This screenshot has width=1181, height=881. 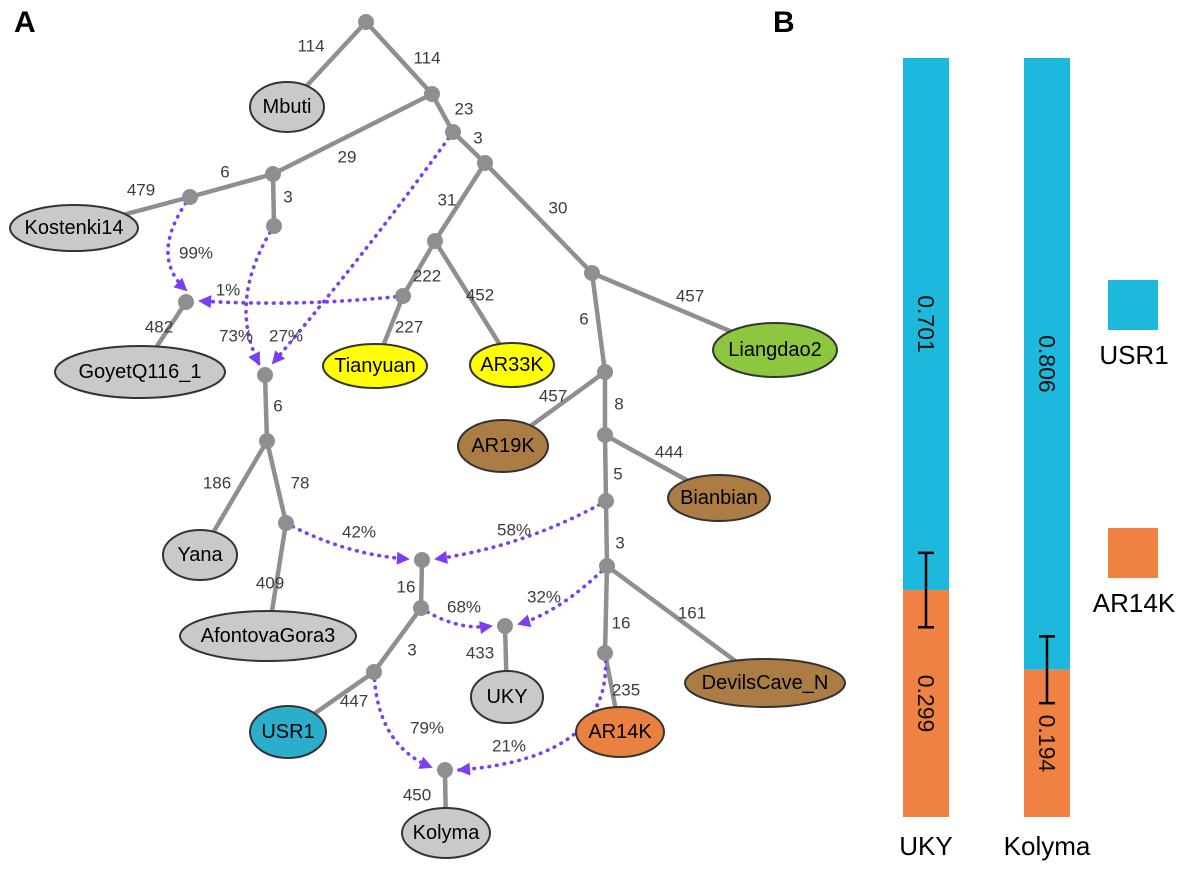 What do you see at coordinates (464, 109) in the screenshot?
I see `edge-weight-label: 23` at bounding box center [464, 109].